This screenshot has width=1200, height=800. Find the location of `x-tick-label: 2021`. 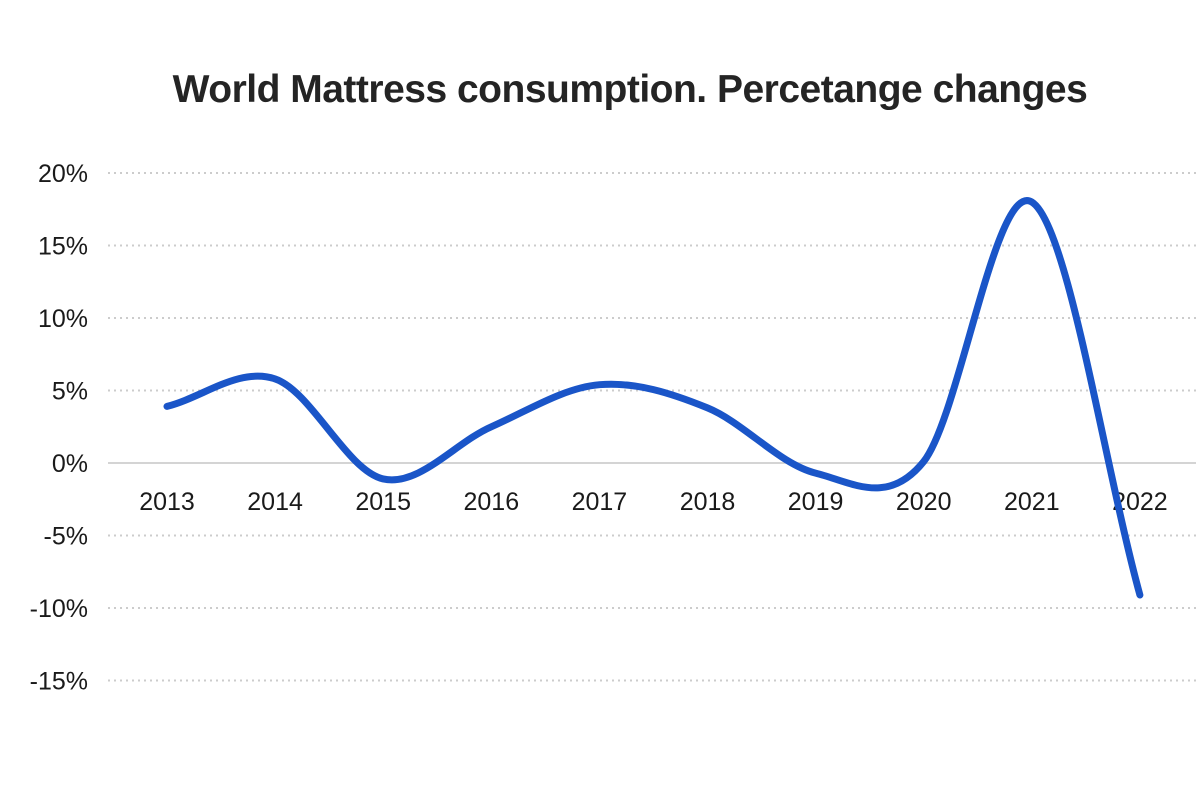

x-tick-label: 2021 is located at coordinates (1032, 502).